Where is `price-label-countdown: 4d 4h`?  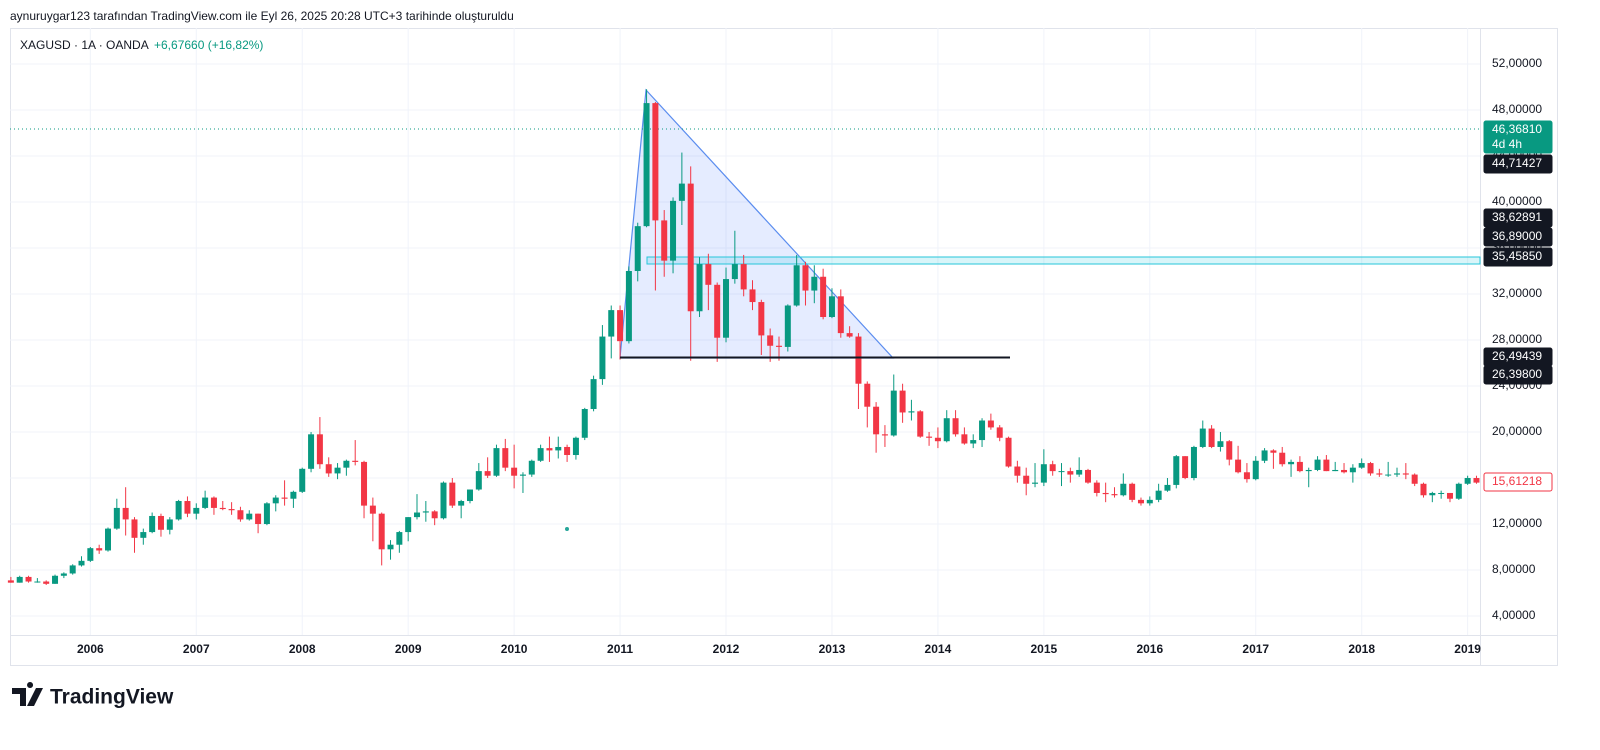
price-label-countdown: 4d 4h is located at coordinates (1507, 144).